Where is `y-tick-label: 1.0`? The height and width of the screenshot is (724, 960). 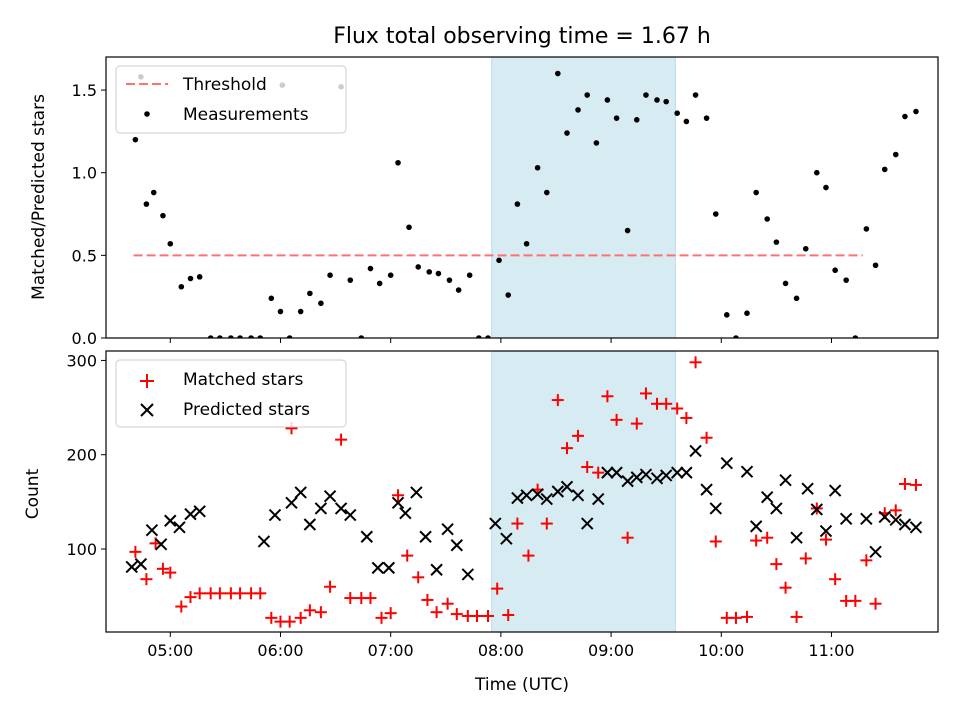 y-tick-label: 1.0 is located at coordinates (84, 173).